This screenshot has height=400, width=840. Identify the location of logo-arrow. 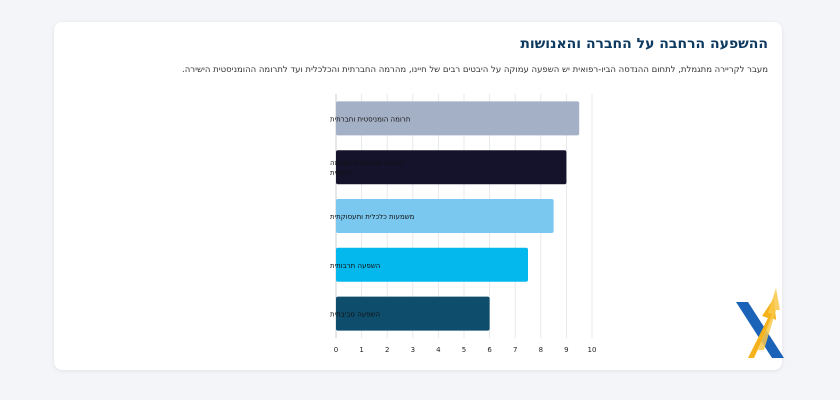
(769, 319).